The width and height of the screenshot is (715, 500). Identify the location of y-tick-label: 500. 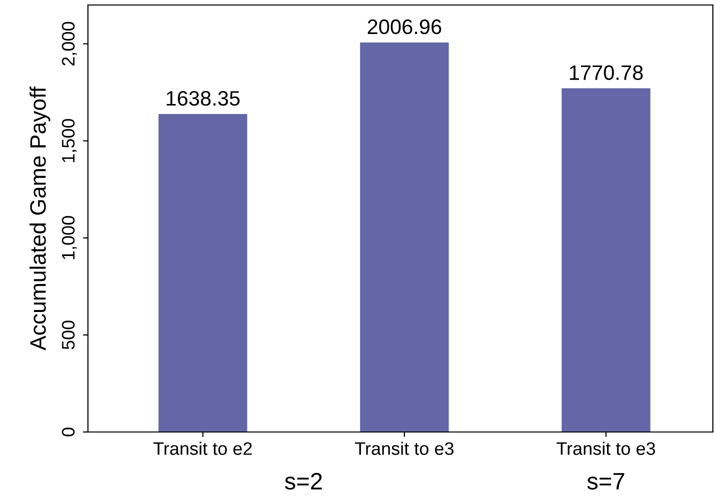
(68, 335).